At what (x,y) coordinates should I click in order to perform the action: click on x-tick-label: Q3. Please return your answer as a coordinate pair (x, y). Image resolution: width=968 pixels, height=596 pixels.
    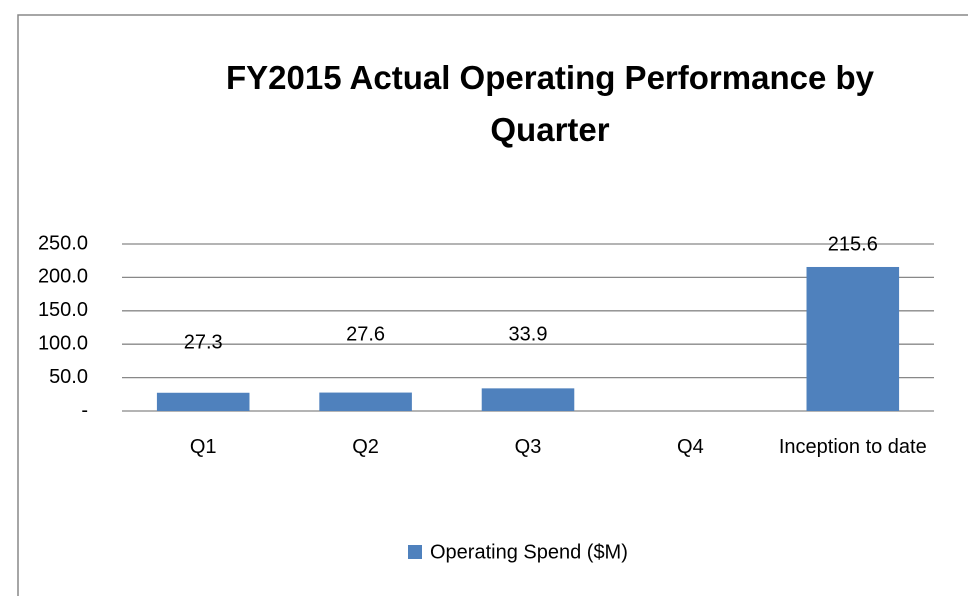
    Looking at the image, I should click on (528, 447).